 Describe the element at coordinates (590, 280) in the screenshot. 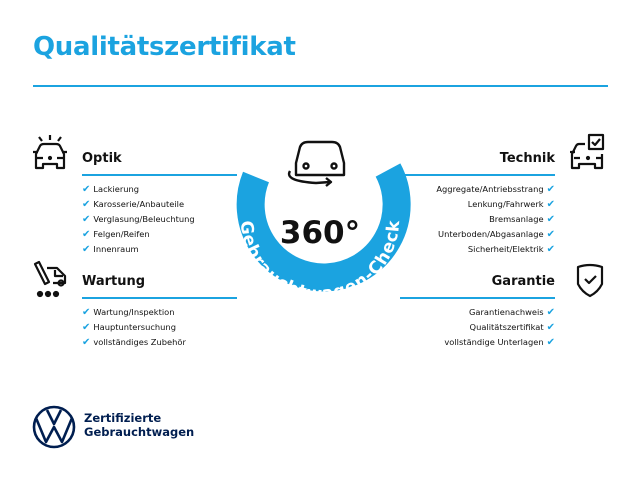

I see `shield-check-icon` at that location.